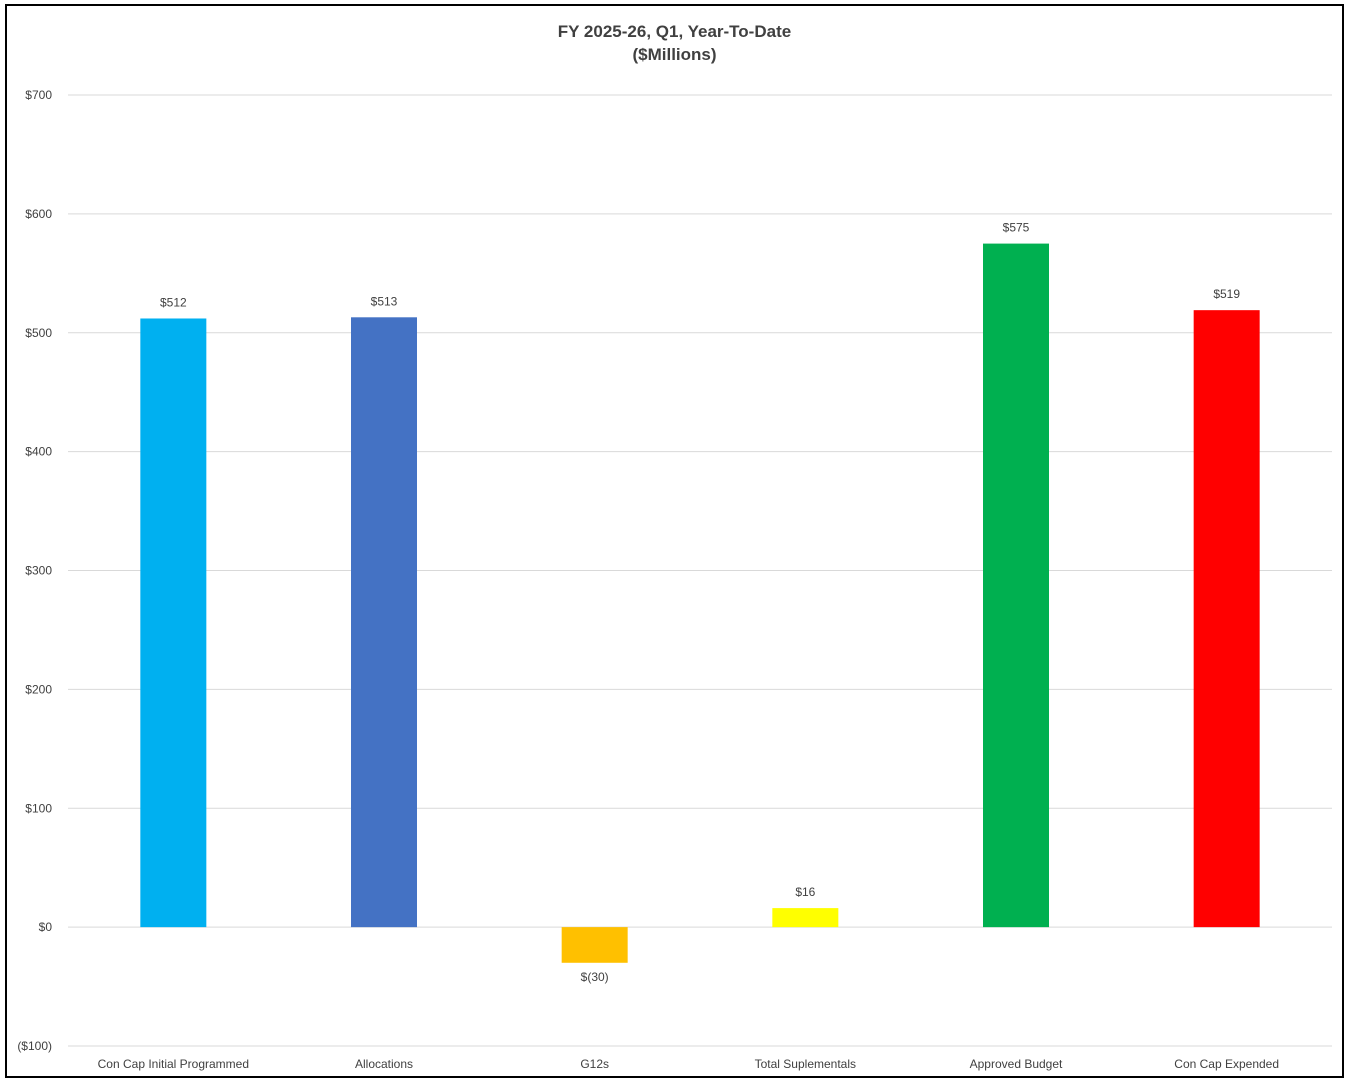 The width and height of the screenshot is (1349, 1082). What do you see at coordinates (1226, 1064) in the screenshot?
I see `x-tick-label: Con Cap Expended` at bounding box center [1226, 1064].